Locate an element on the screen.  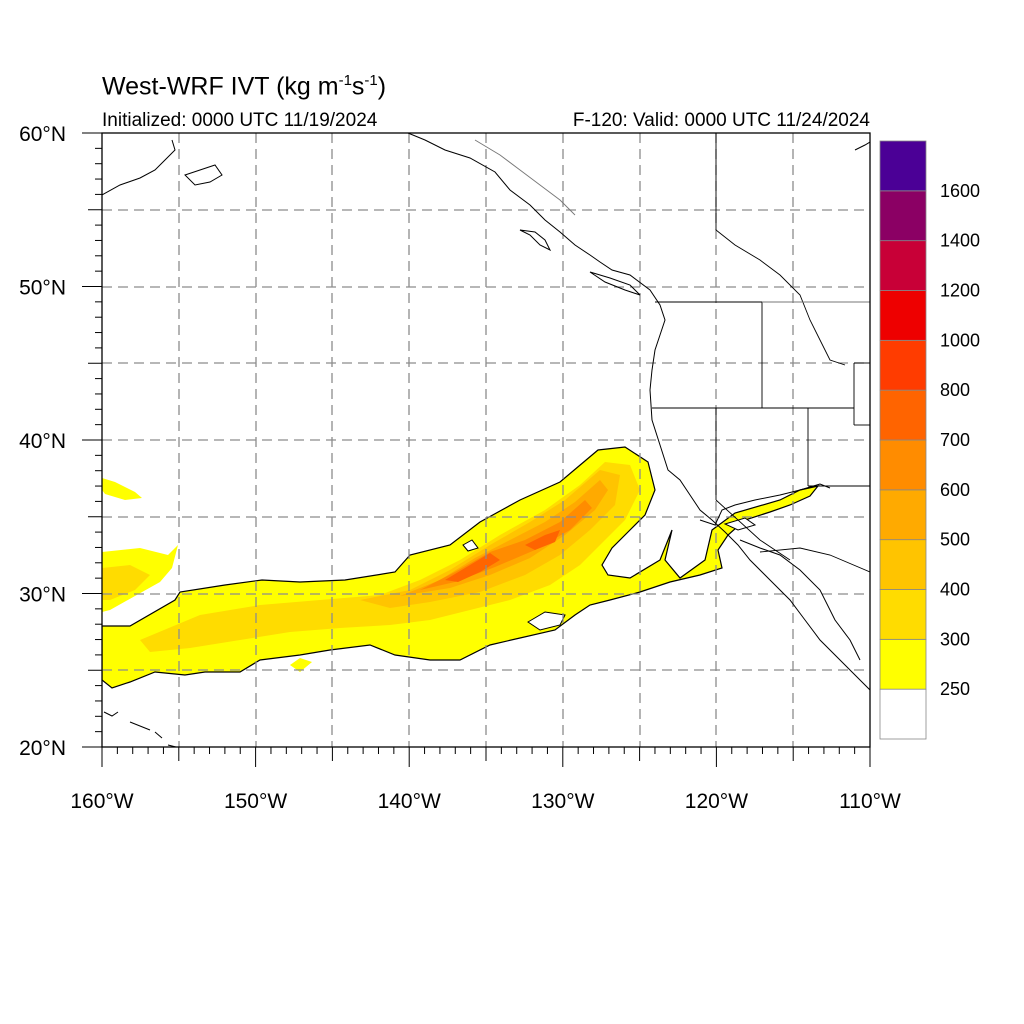
y-axis-ticks: 20°N 30°N 40°N 50°N 60°N is located at coordinates (60, 441).